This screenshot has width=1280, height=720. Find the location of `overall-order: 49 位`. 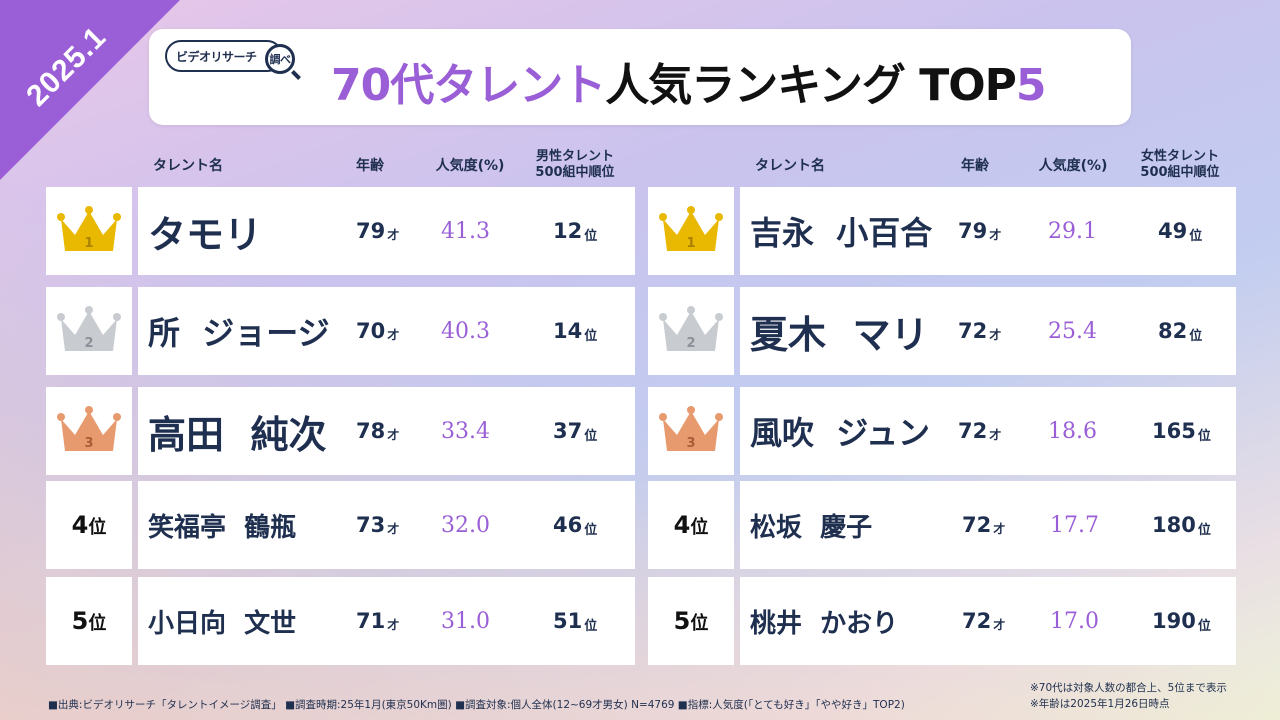

overall-order: 49 位 is located at coordinates (1180, 231).